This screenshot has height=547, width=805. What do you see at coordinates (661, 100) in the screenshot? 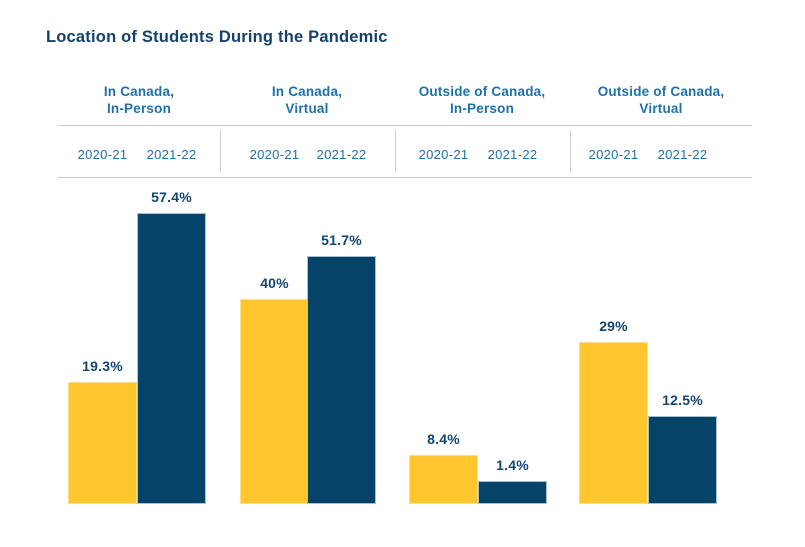
I see `group-label: Outside of Canada, Virtual` at bounding box center [661, 100].